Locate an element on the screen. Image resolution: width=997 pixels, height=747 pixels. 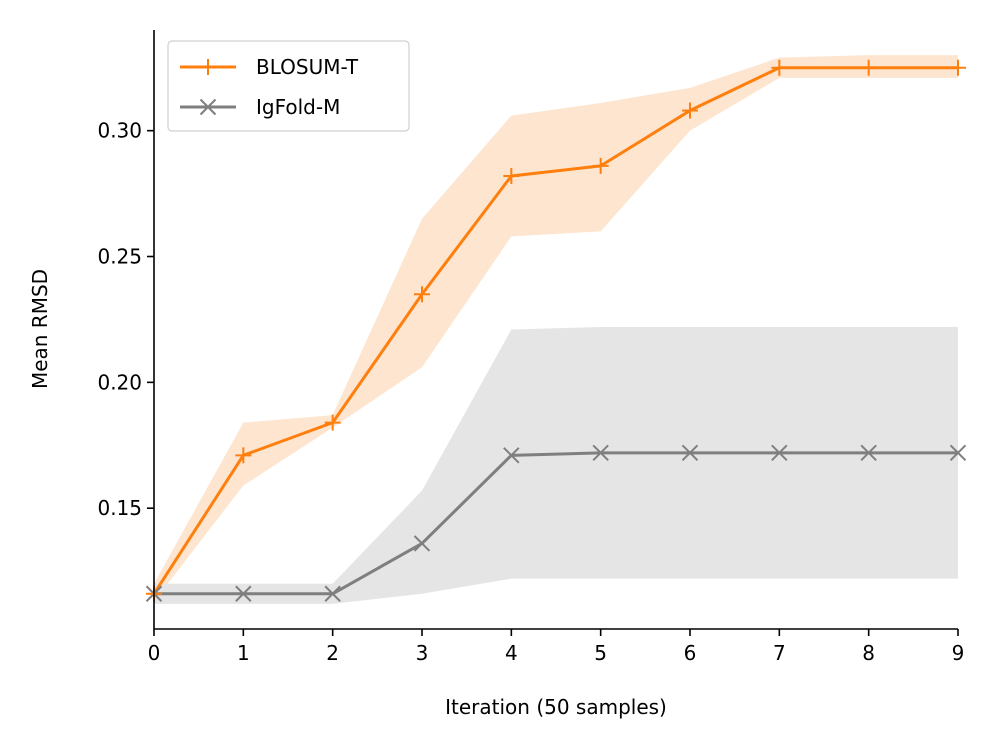
legend-label: IgFold-M is located at coordinates (298, 107).